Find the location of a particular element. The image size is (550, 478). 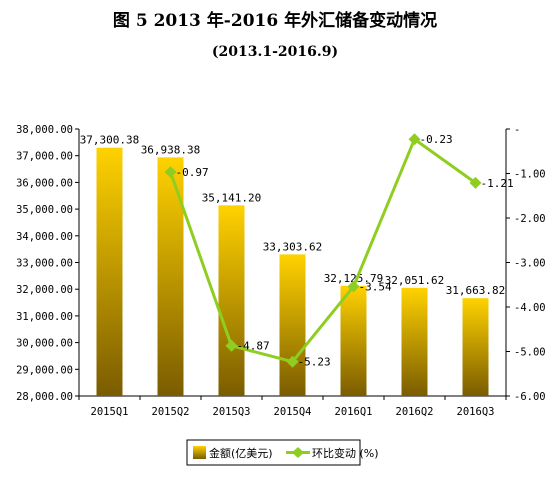

bar-data-label: 37,300.38 is located at coordinates (110, 140).